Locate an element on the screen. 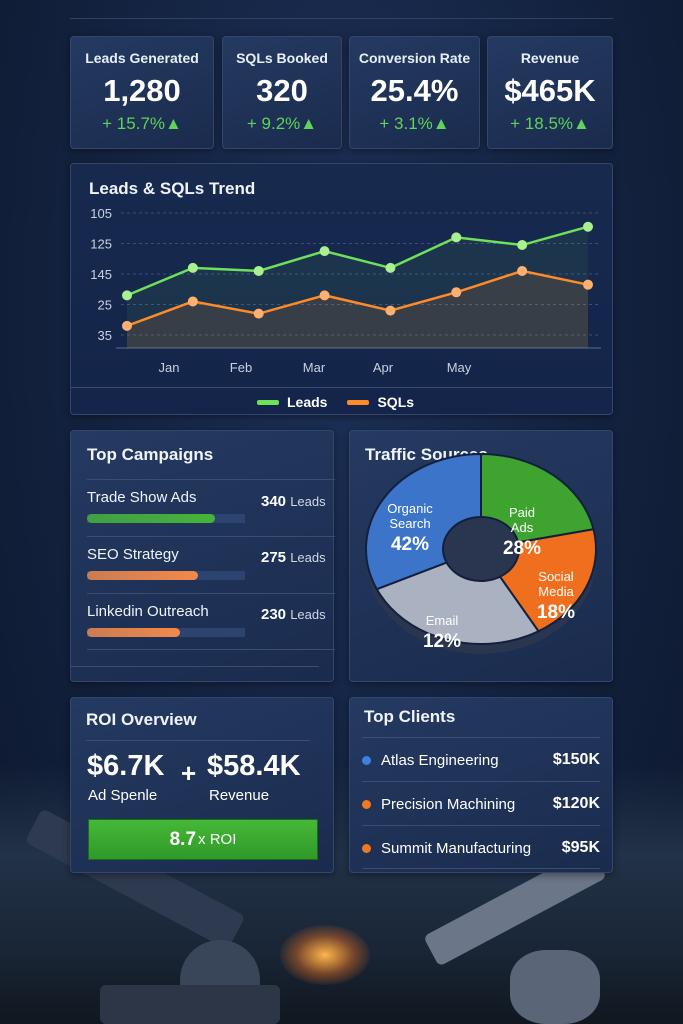  slice-social is located at coordinates (547, 580).